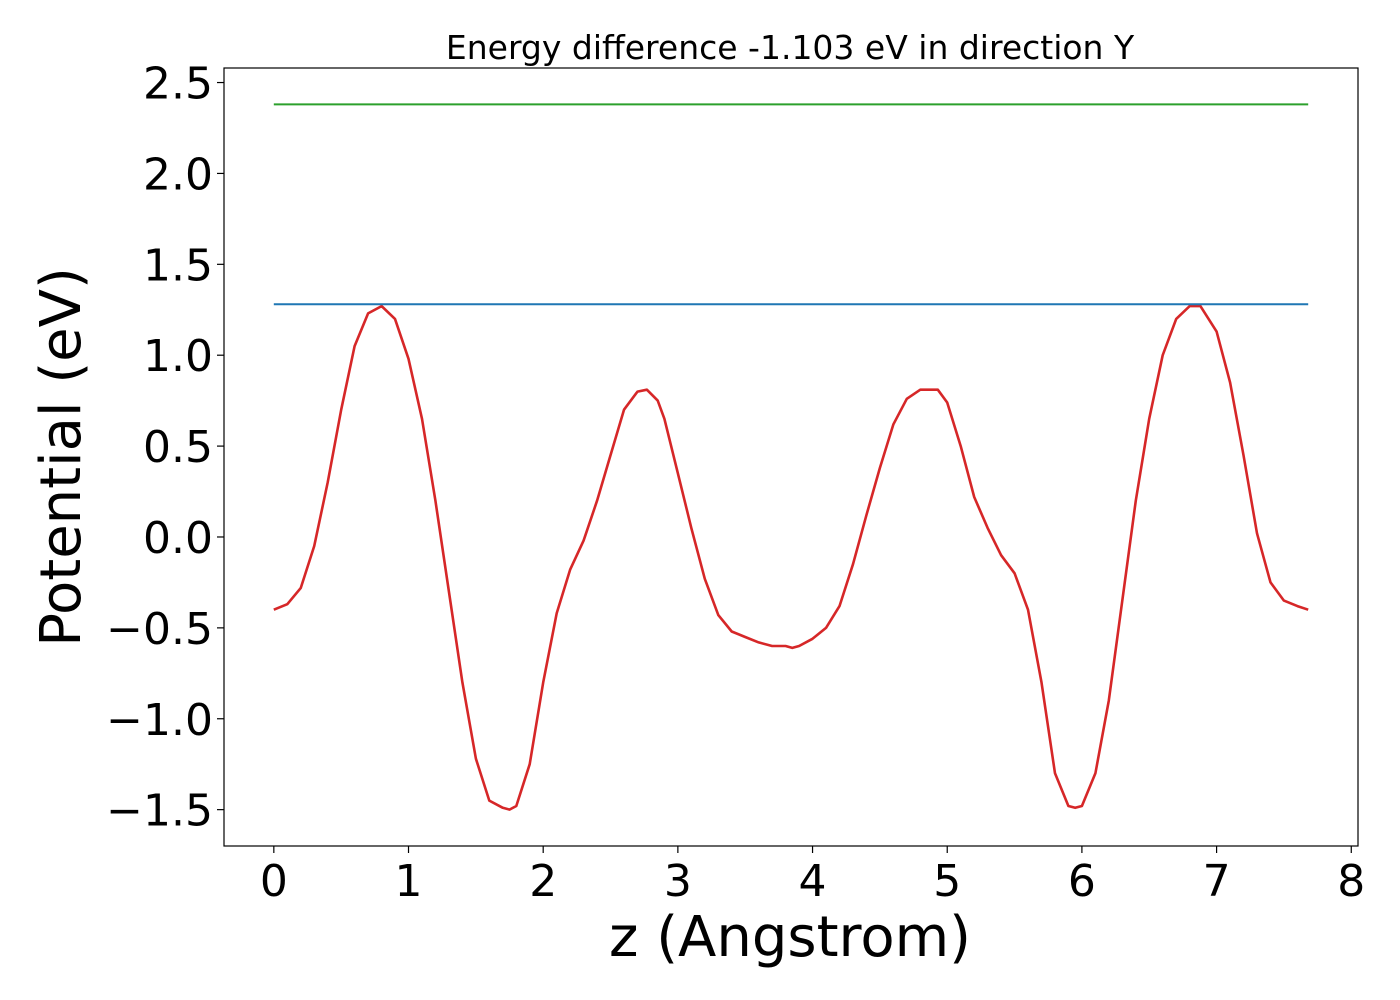 The height and width of the screenshot is (1000, 1400). I want to click on y-tick-label: 2.5, so click(178, 84).